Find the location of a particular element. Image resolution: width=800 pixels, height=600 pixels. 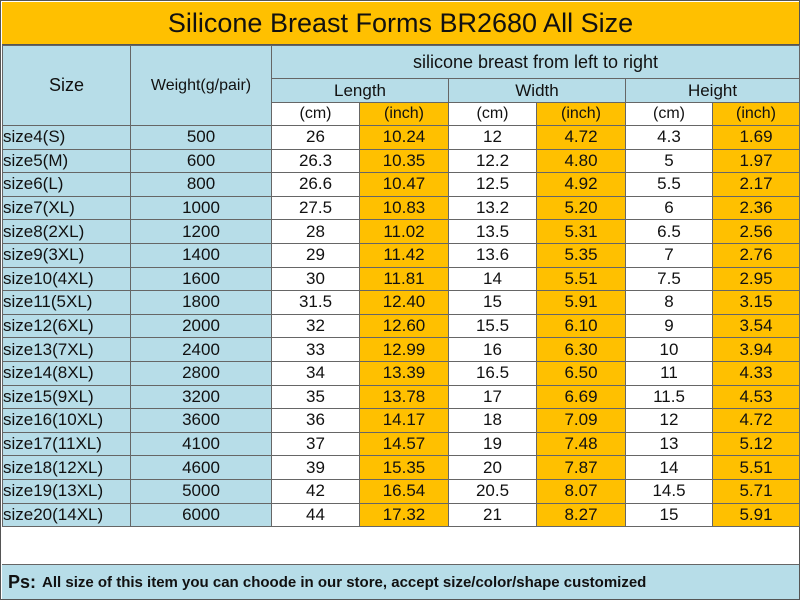

cell-width-cm: 20.5 is located at coordinates (492, 491).